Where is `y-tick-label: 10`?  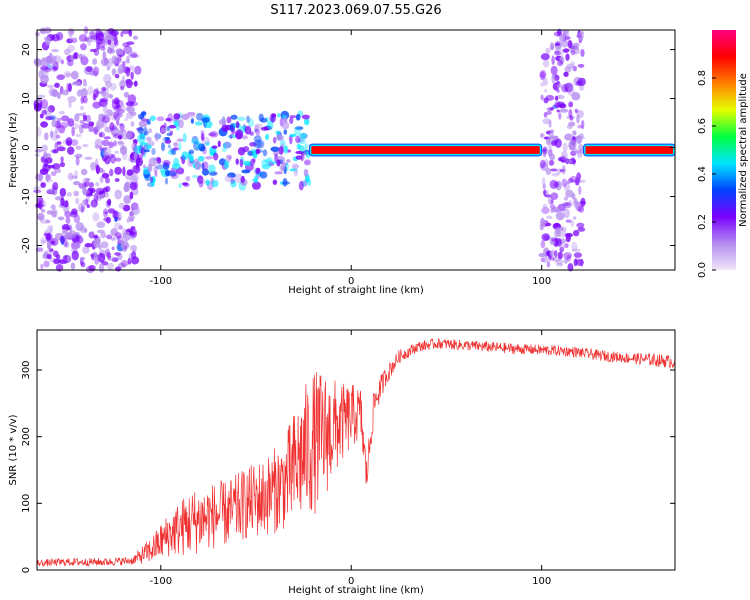
y-tick-label: 10 is located at coordinates (26, 98).